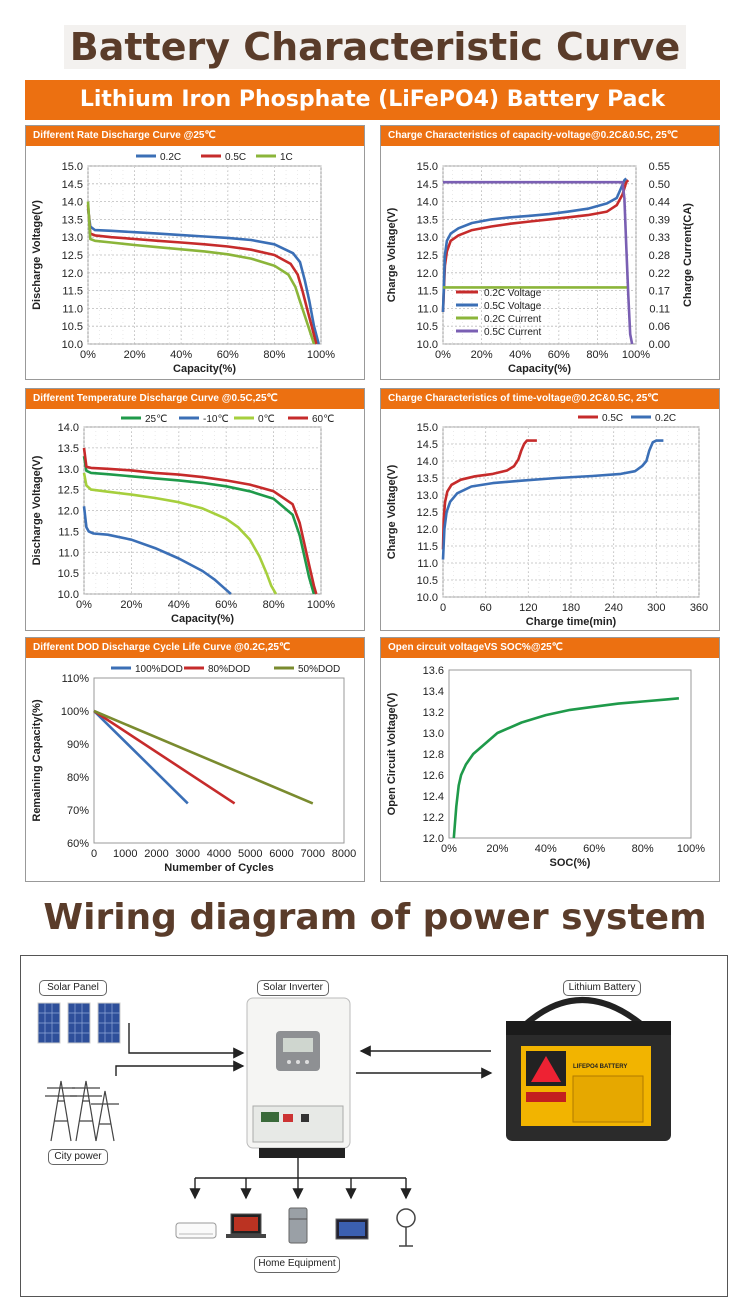 The image size is (750, 1309). I want to click on solar-panel-icon, so click(79, 1023).